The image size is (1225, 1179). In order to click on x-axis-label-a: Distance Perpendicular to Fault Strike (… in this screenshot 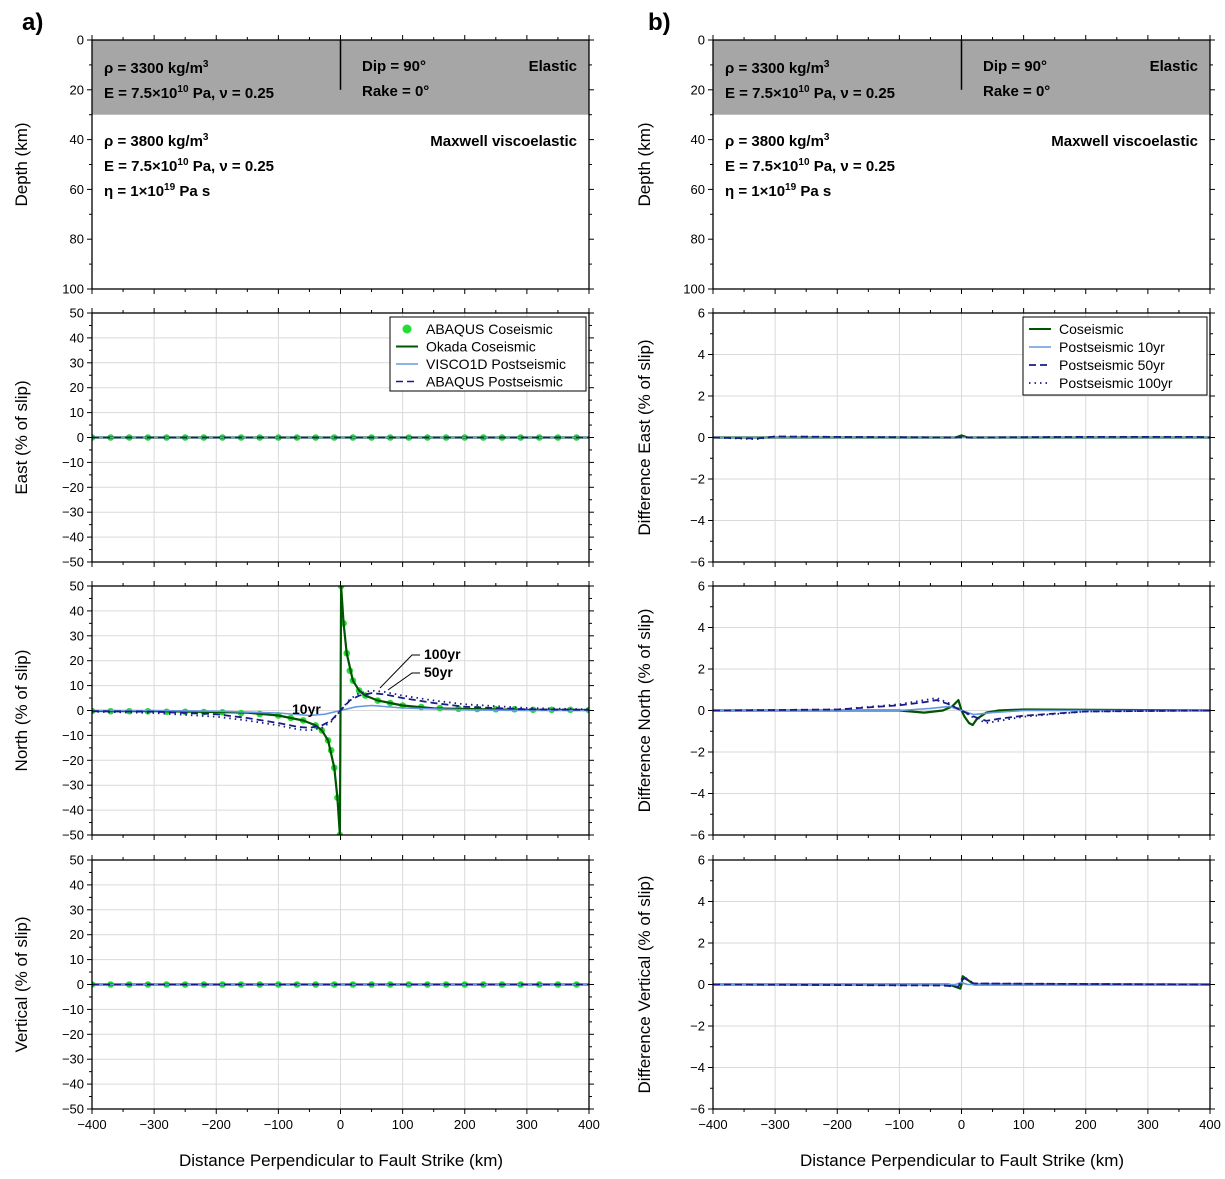, I will do `click(341, 1160)`.